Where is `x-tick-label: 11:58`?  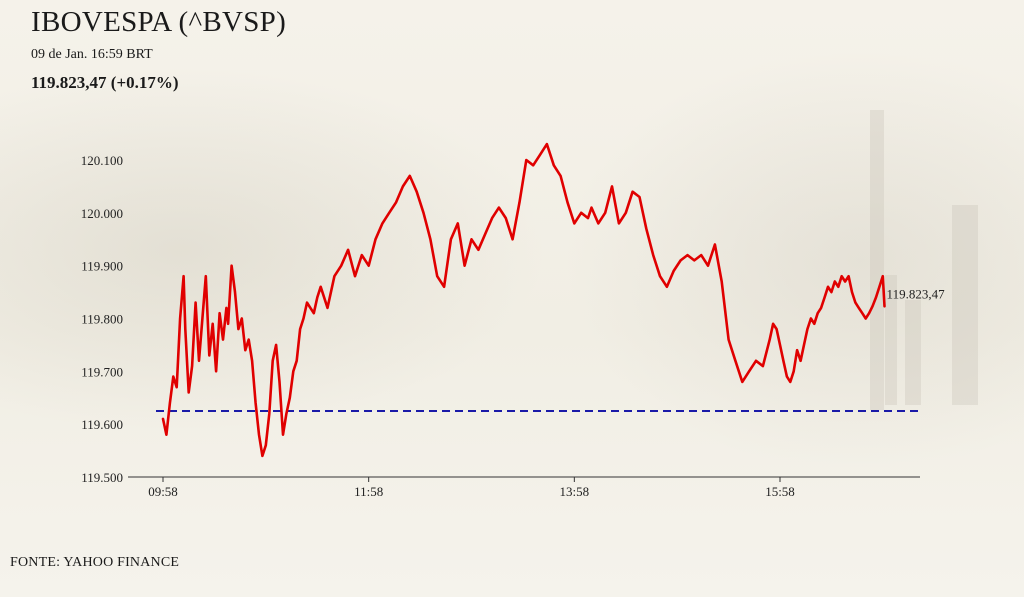
x-tick-label: 11:58 is located at coordinates (368, 491).